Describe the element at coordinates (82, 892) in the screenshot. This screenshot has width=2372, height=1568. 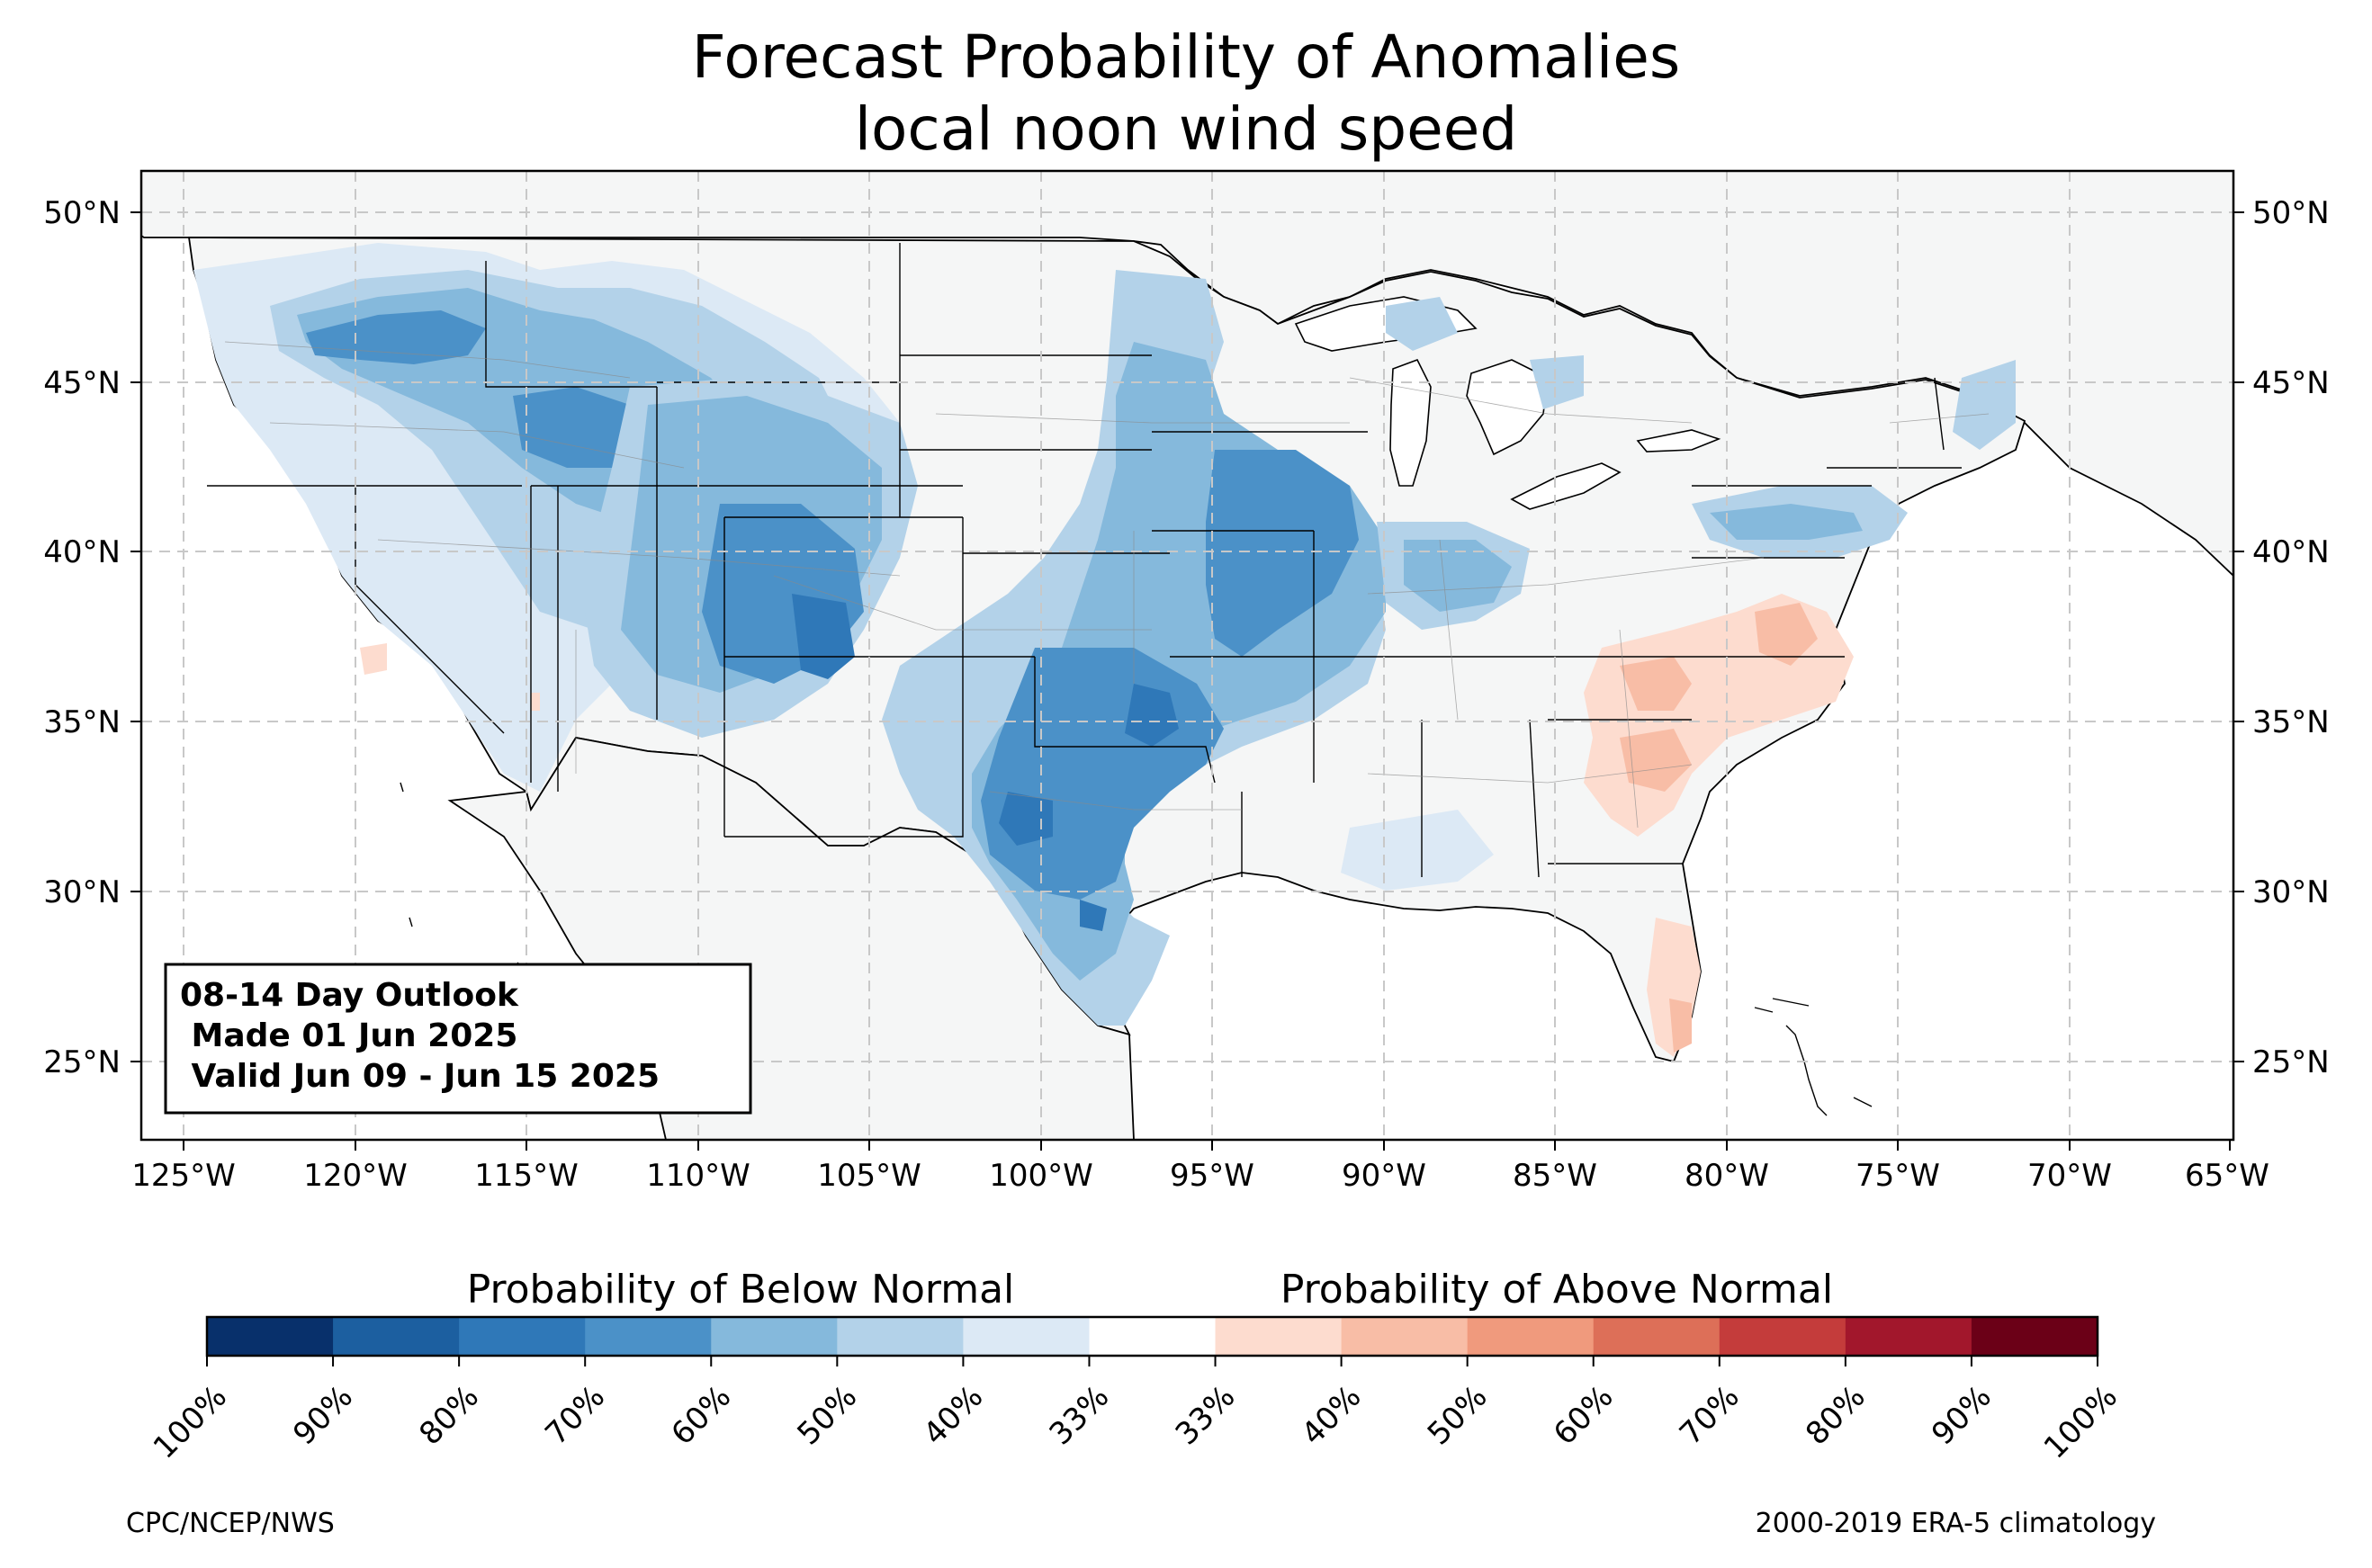
I see `lat-label-30-left: 30°N` at that location.